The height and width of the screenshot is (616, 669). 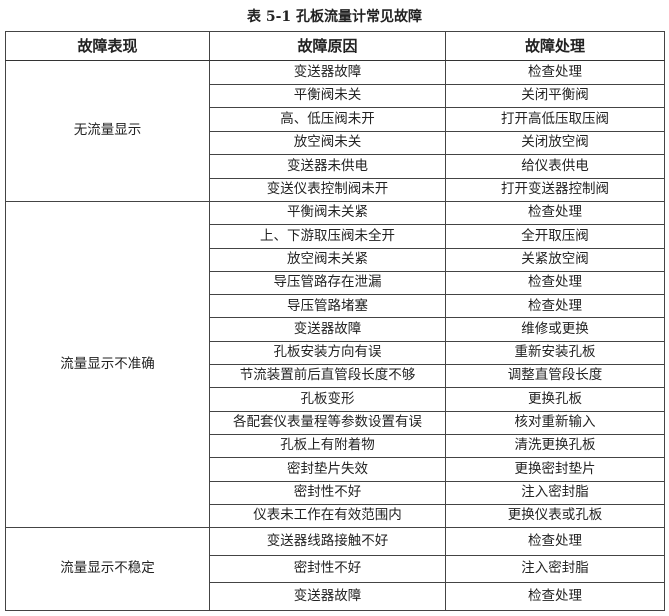 What do you see at coordinates (555, 119) in the screenshot?
I see `action-cell: 打开高低压取压阀` at bounding box center [555, 119].